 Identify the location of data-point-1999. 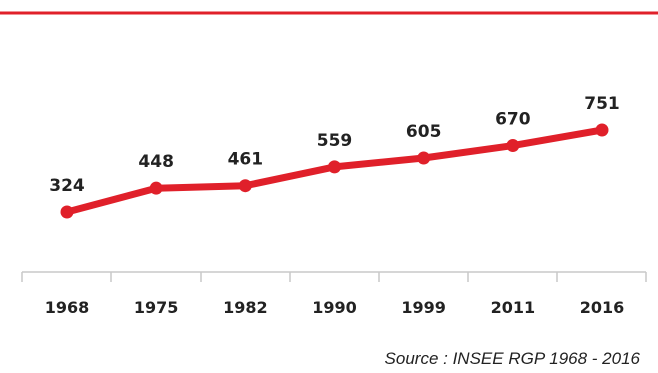
(424, 158).